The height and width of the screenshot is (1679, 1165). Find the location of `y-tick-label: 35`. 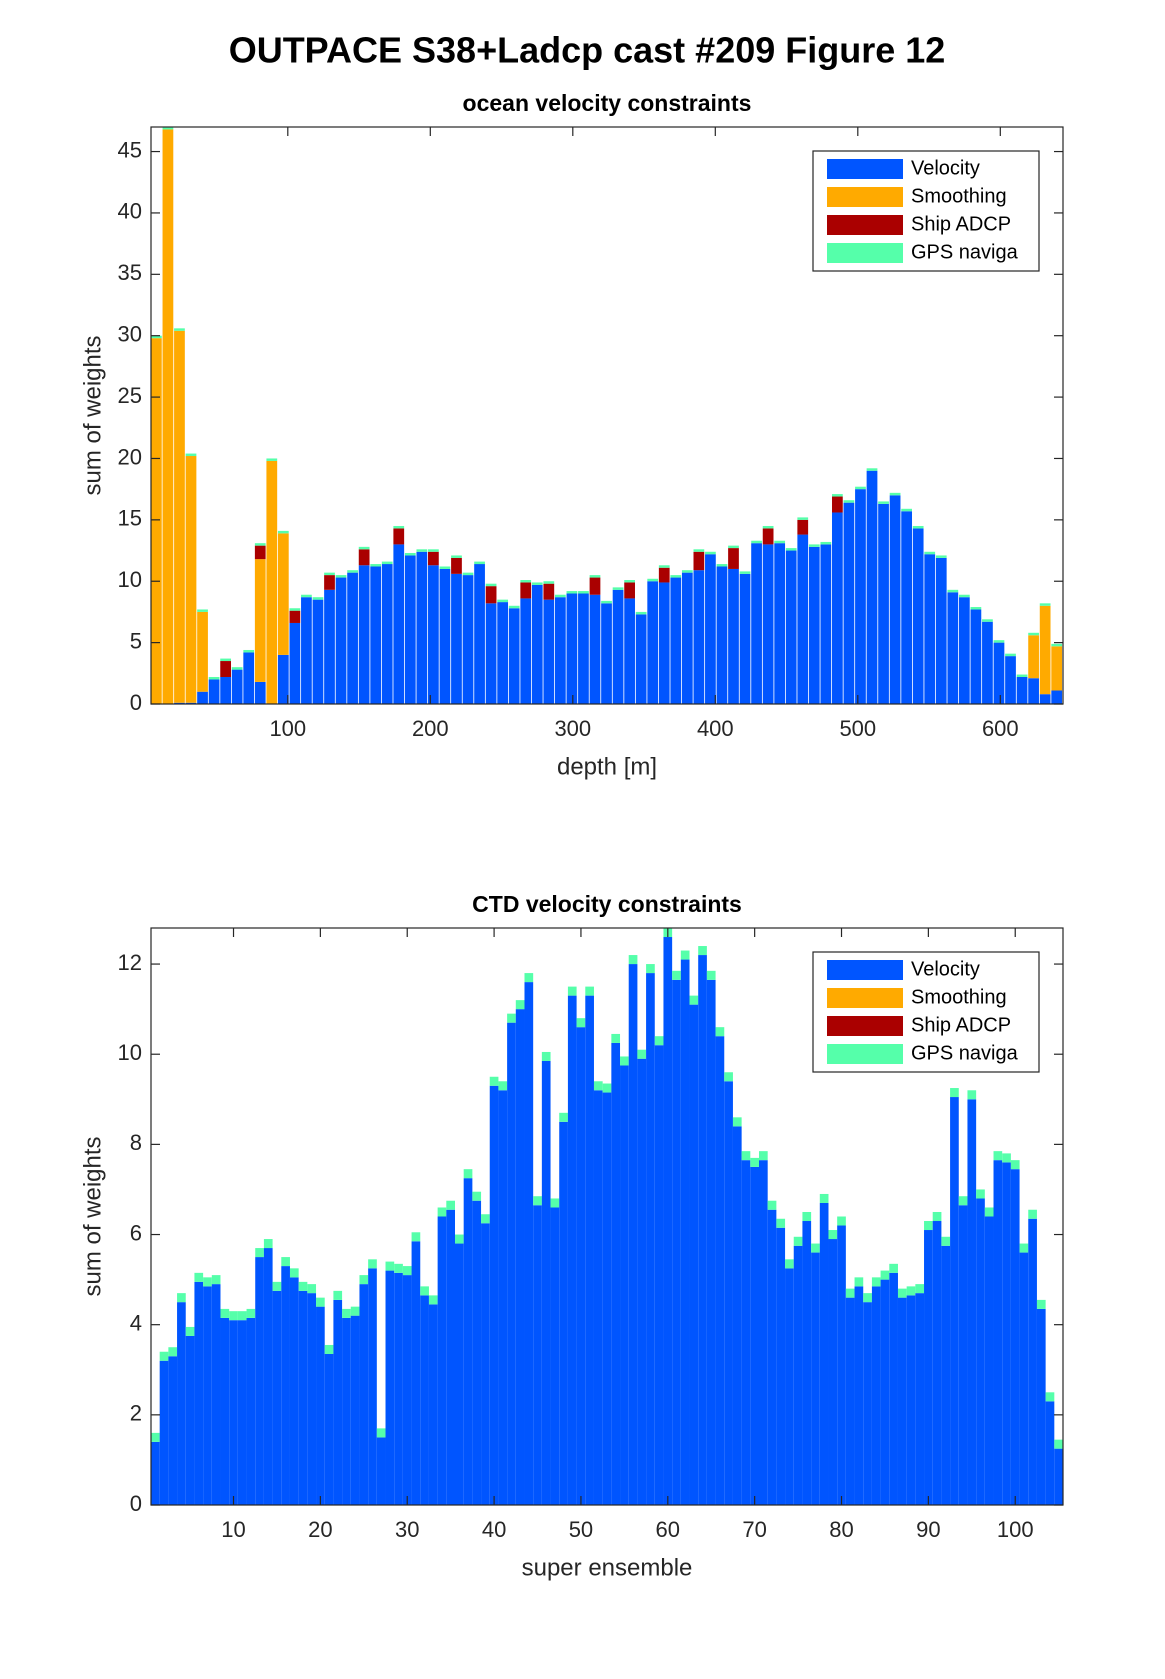

y-tick-label: 35 is located at coordinates (130, 272).